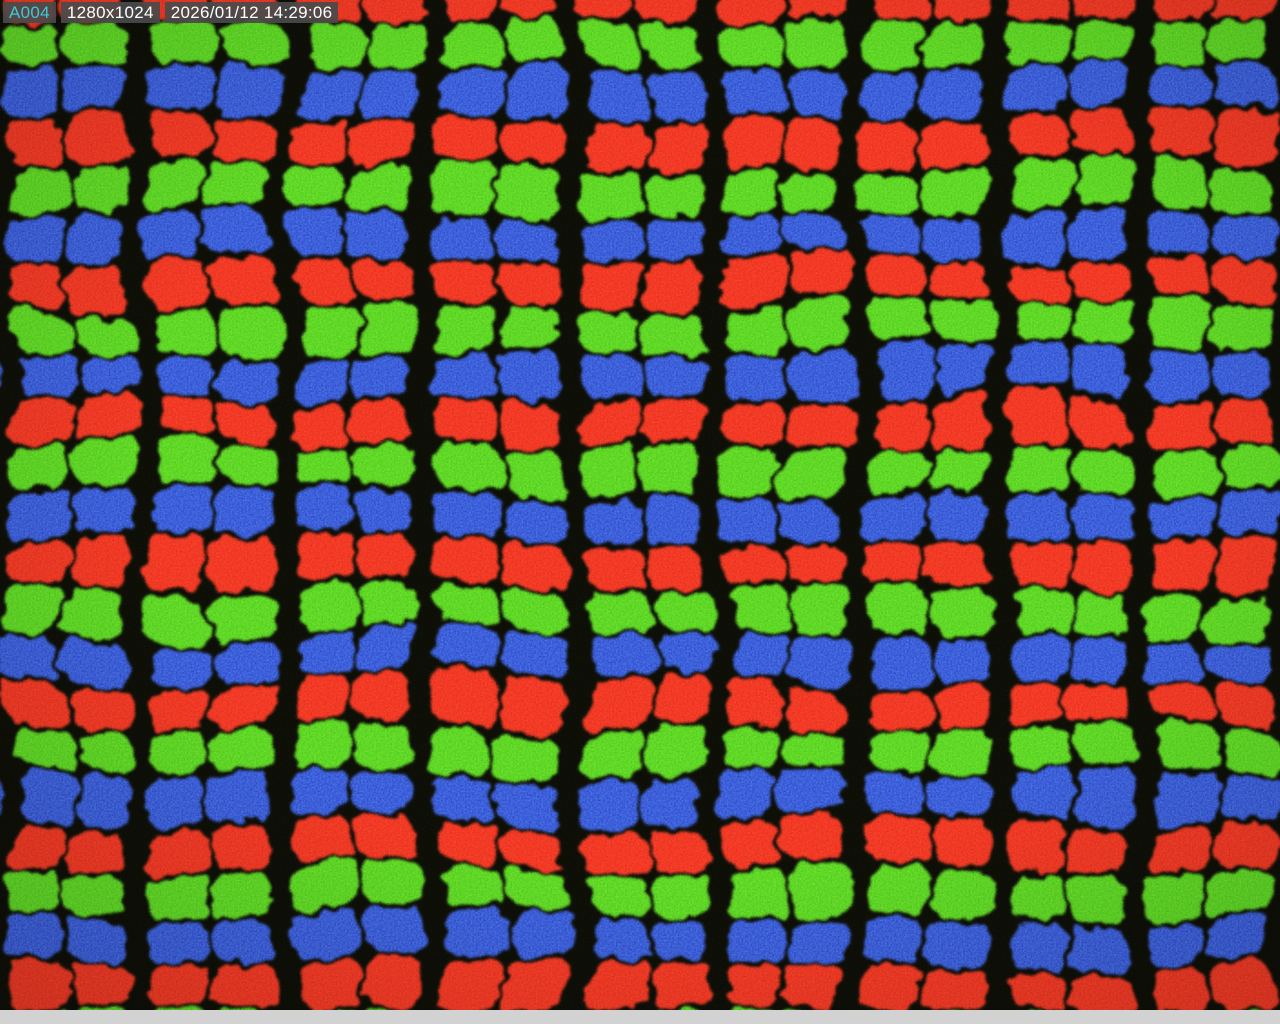  I want to click on osd-overlay: A004 1280x1024 2026/01/12 14:29:06, so click(171, 12).